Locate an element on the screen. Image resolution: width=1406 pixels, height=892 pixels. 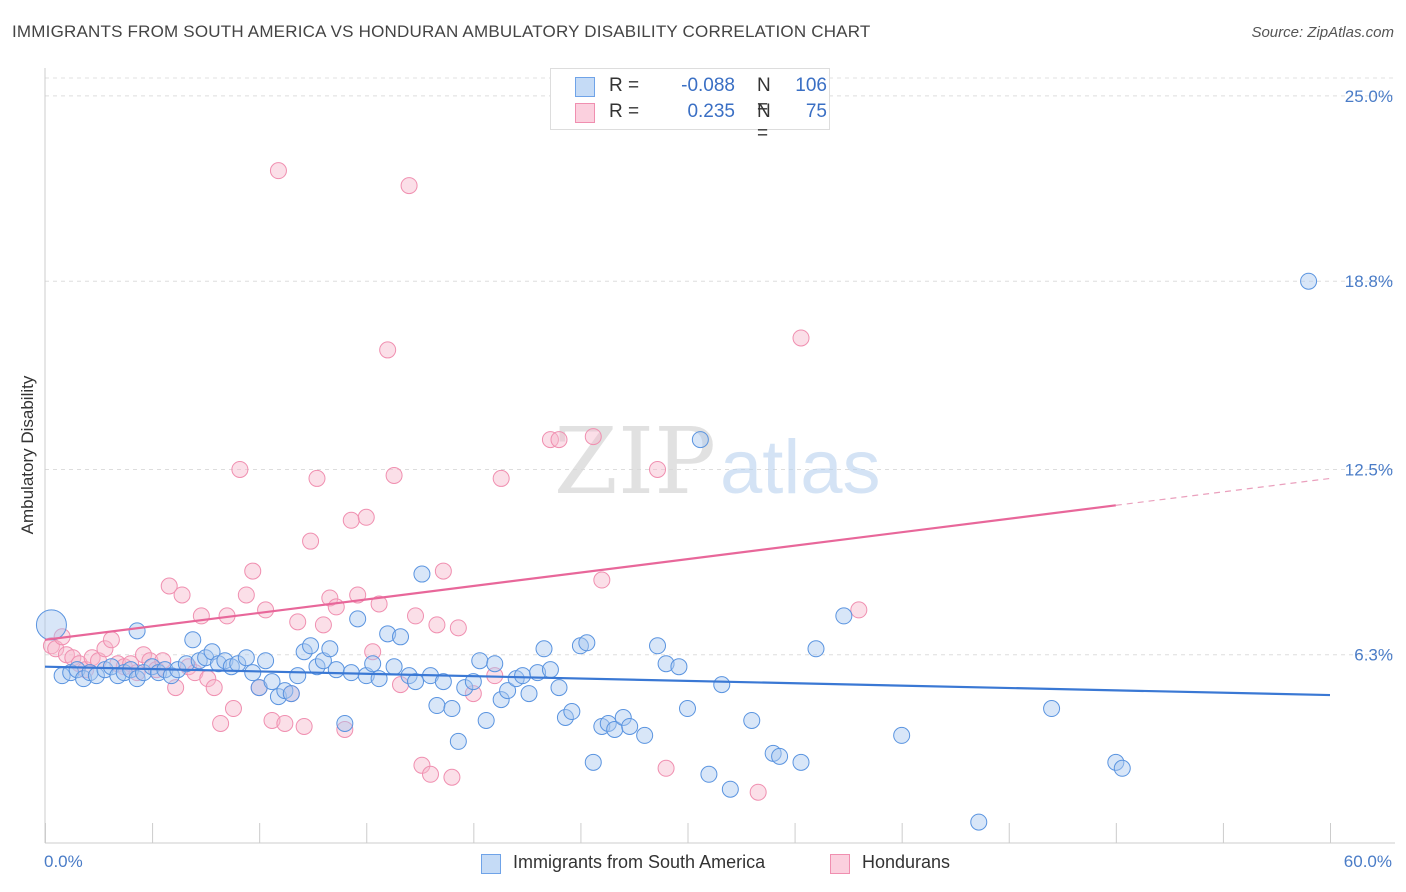
x-axis-max-label: 60.0% is located at coordinates (1367, 861).